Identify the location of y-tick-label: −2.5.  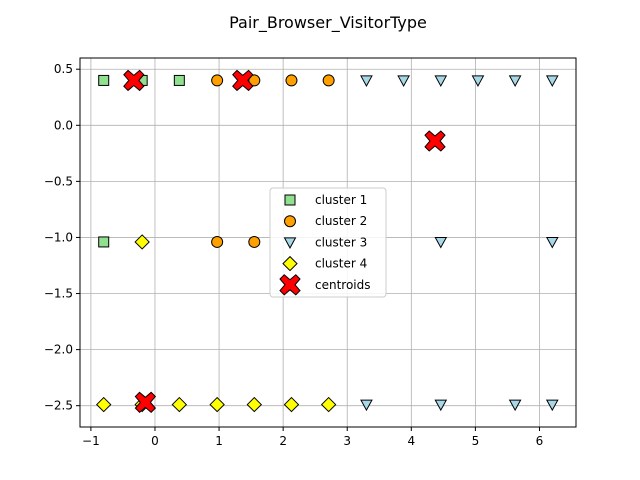
(58, 406).